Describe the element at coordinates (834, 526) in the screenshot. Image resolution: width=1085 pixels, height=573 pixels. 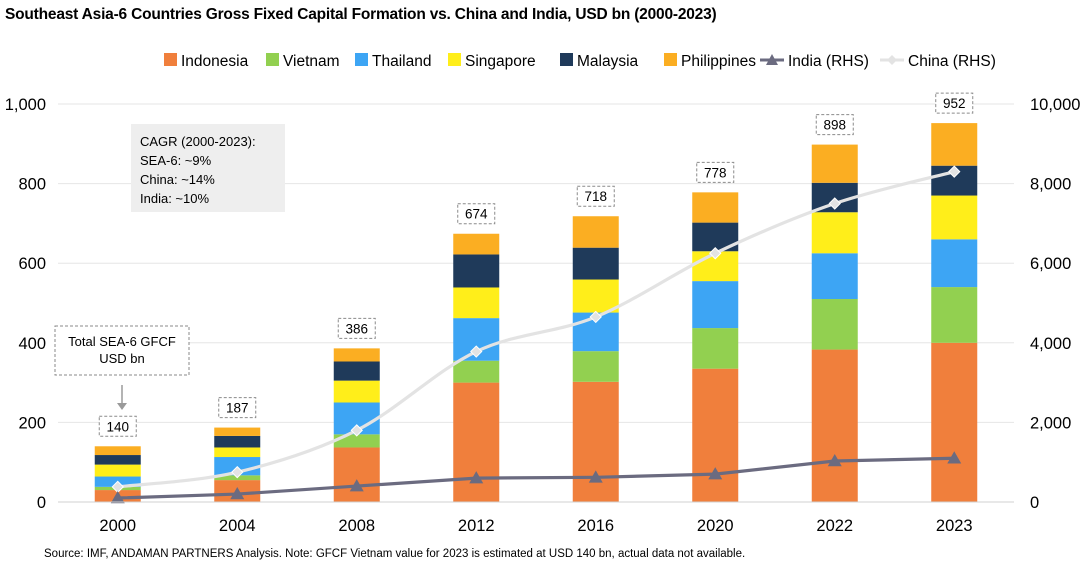
I see `x-tick-label: 2022` at that location.